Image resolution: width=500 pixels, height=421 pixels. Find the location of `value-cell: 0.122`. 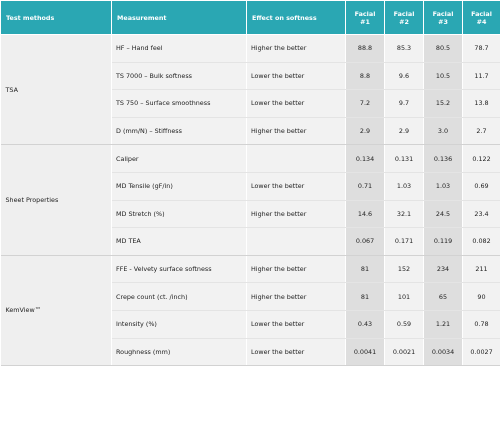

value-cell: 0.122 is located at coordinates (481, 158).